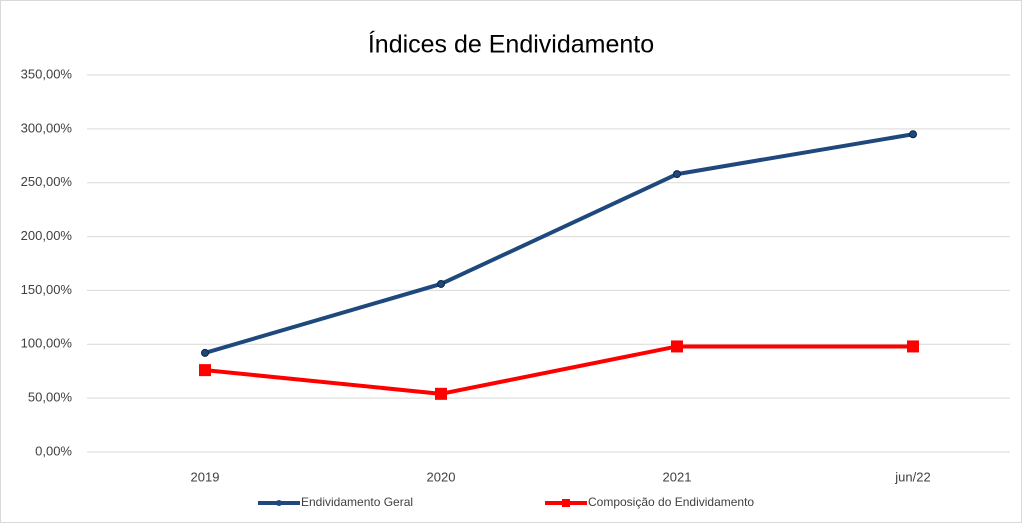 Image resolution: width=1022 pixels, height=523 pixels. I want to click on y-tick-label: 200,00%, so click(47, 235).